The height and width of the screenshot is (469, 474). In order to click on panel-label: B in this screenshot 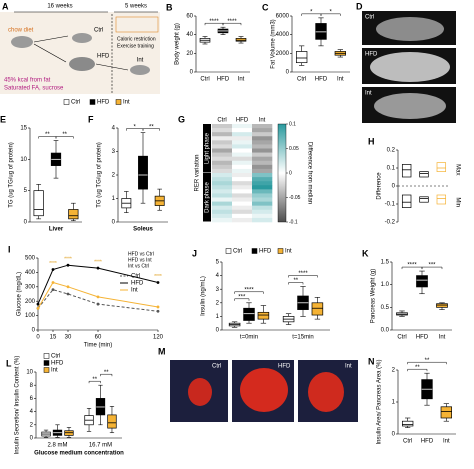, I will do `click(169, 7)`.